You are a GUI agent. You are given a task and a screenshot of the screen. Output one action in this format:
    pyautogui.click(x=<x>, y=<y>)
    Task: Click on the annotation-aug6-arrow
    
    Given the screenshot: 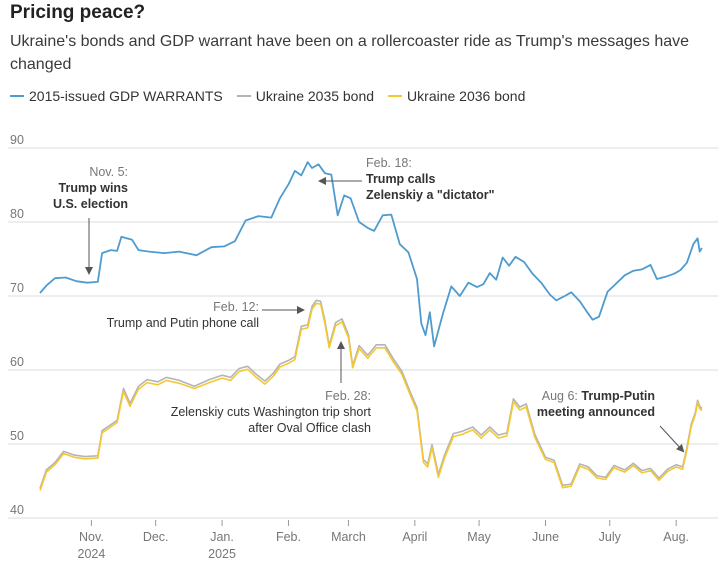 What is the action you would take?
    pyautogui.click(x=672, y=439)
    